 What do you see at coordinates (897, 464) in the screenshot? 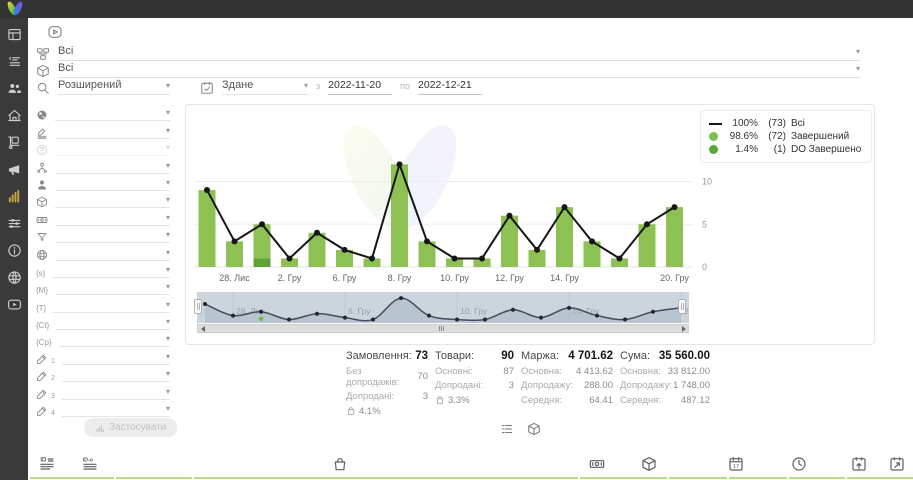
I see `col-date-closed-calendar-link-icon` at bounding box center [897, 464].